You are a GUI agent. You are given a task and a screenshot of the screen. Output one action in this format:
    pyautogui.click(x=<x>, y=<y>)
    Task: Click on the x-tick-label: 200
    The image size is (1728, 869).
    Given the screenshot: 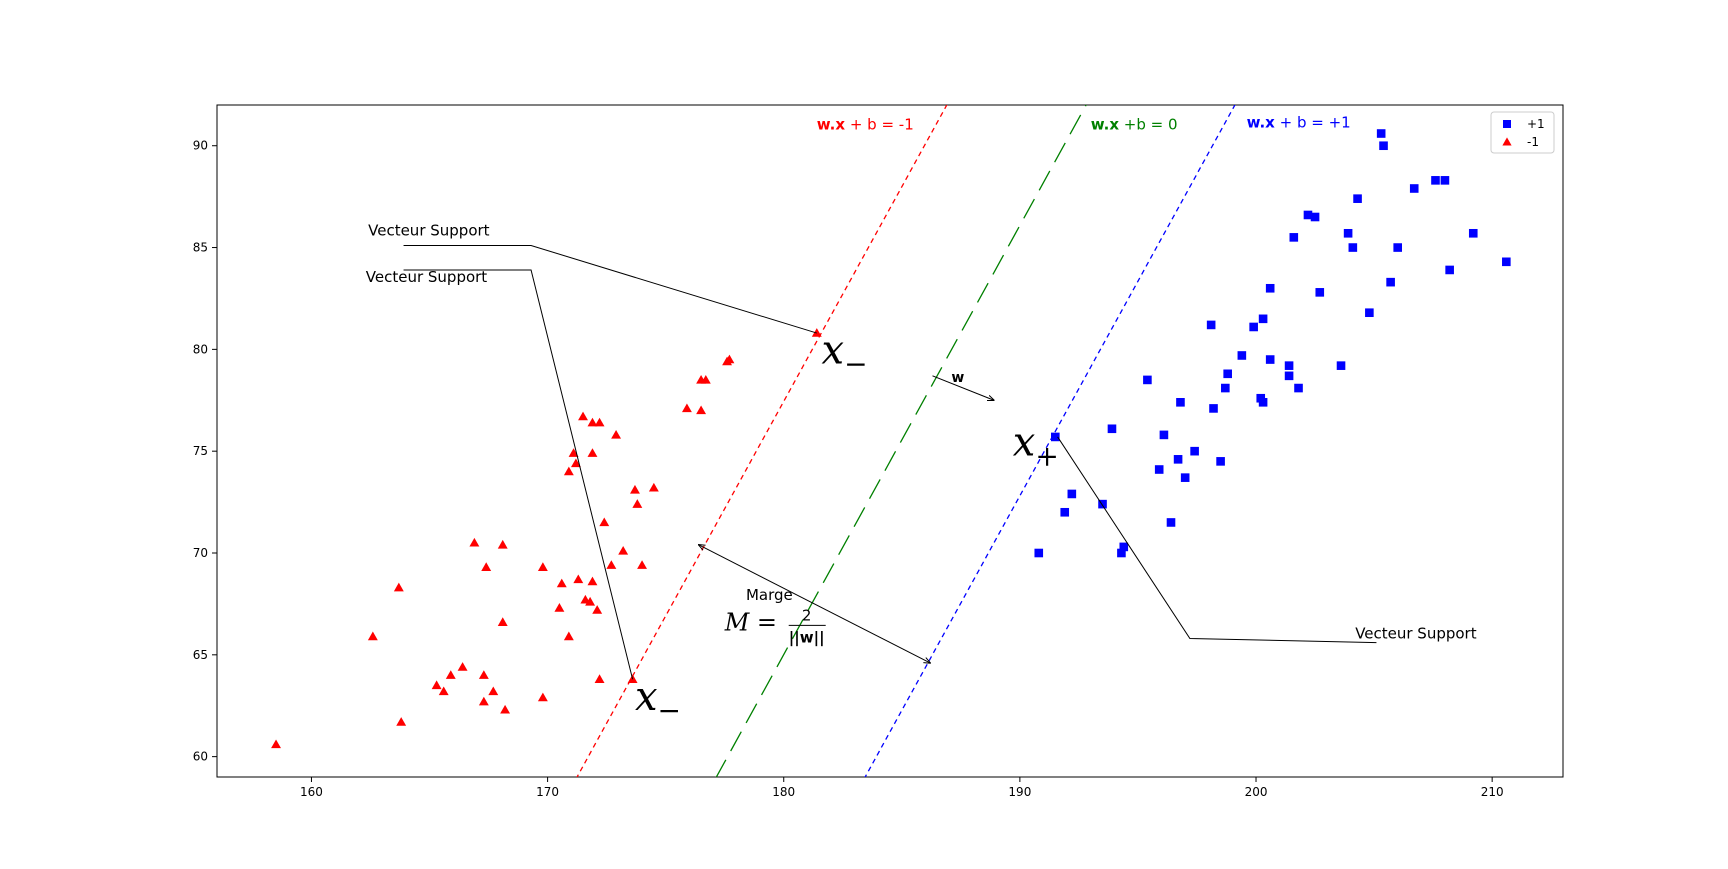 What is the action you would take?
    pyautogui.click(x=1256, y=792)
    